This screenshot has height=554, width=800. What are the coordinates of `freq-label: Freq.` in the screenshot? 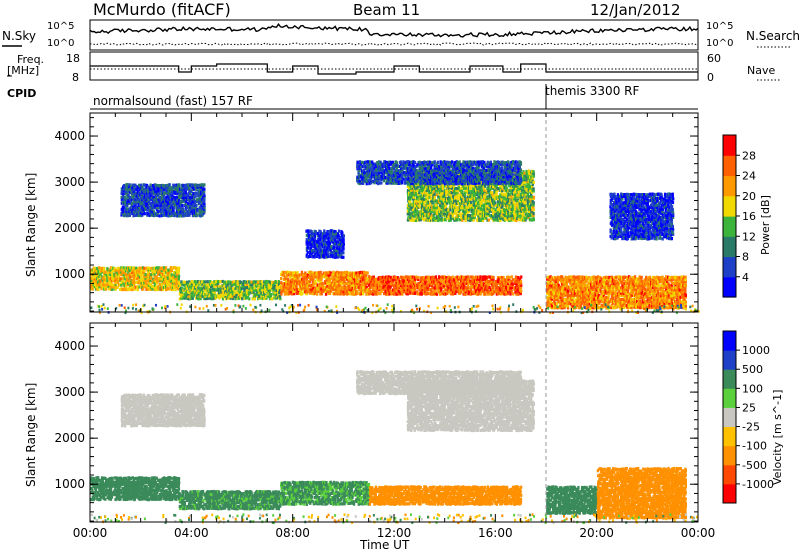 It's located at (31, 59).